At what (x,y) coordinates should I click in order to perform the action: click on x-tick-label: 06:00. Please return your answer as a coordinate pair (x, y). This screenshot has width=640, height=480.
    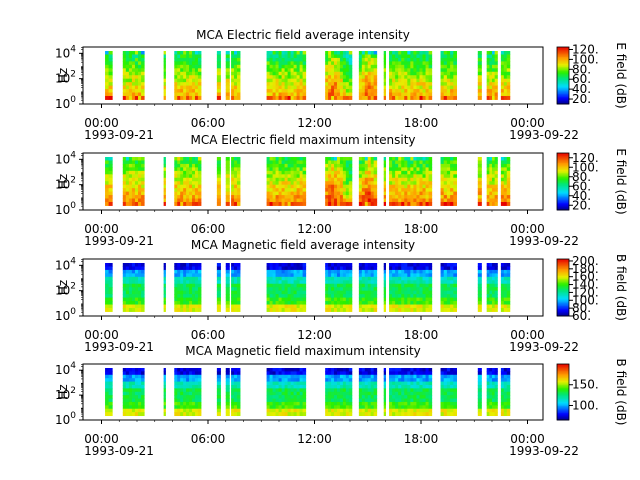
    Looking at the image, I should click on (208, 123).